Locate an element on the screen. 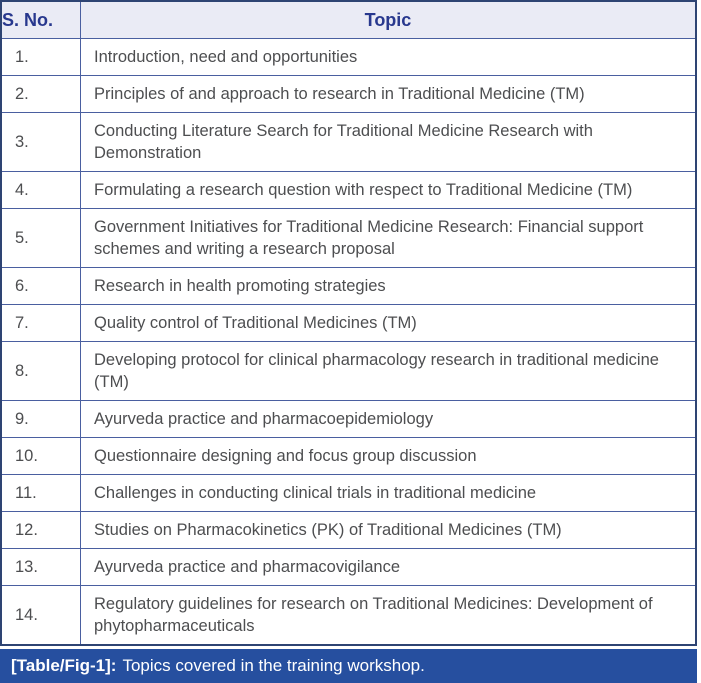  row-number: 9. is located at coordinates (40, 419).